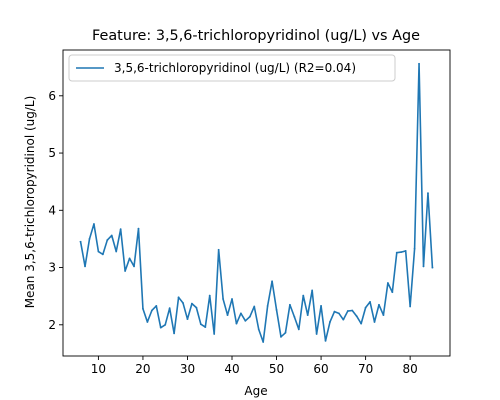 This screenshot has width=500, height=400. I want to click on x-tick-label: 60, so click(320, 369).